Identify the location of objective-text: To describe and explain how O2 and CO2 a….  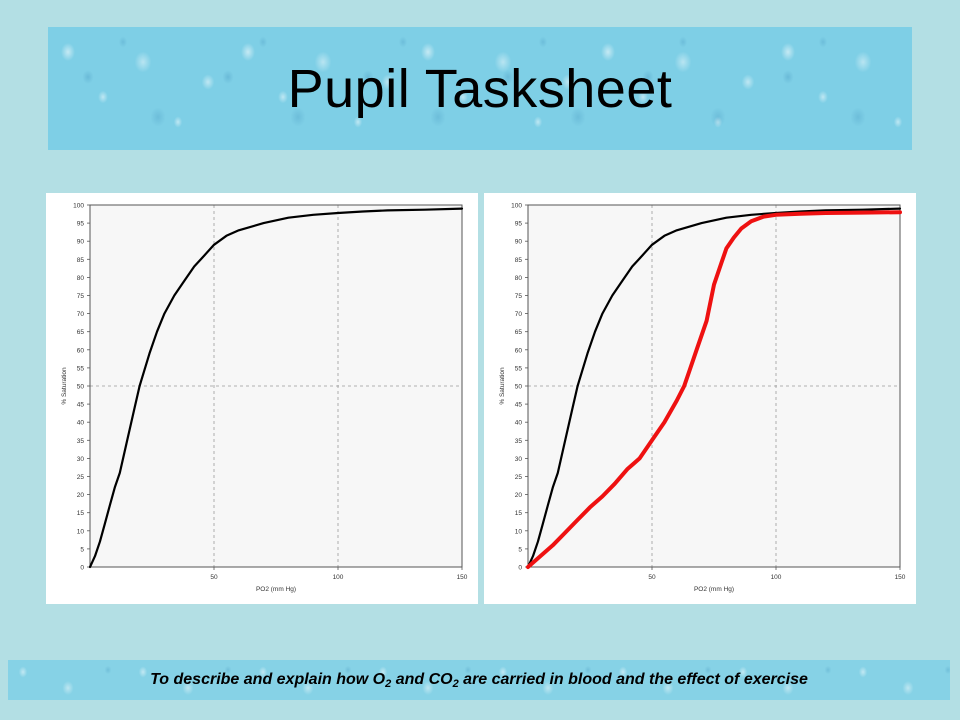
(479, 680).